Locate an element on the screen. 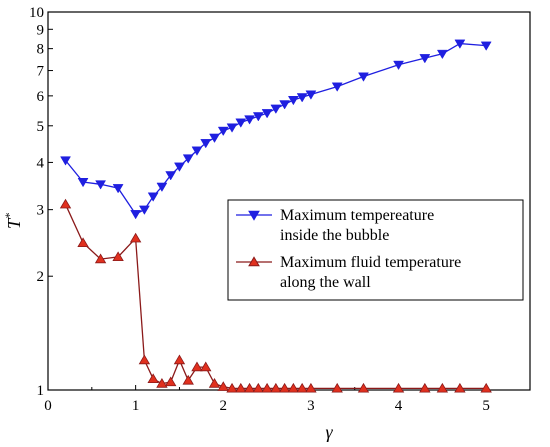 Image resolution: width=550 pixels, height=447 pixels. legend-entry-2: Maximum fluid temperature along the wall is located at coordinates (348, 272).